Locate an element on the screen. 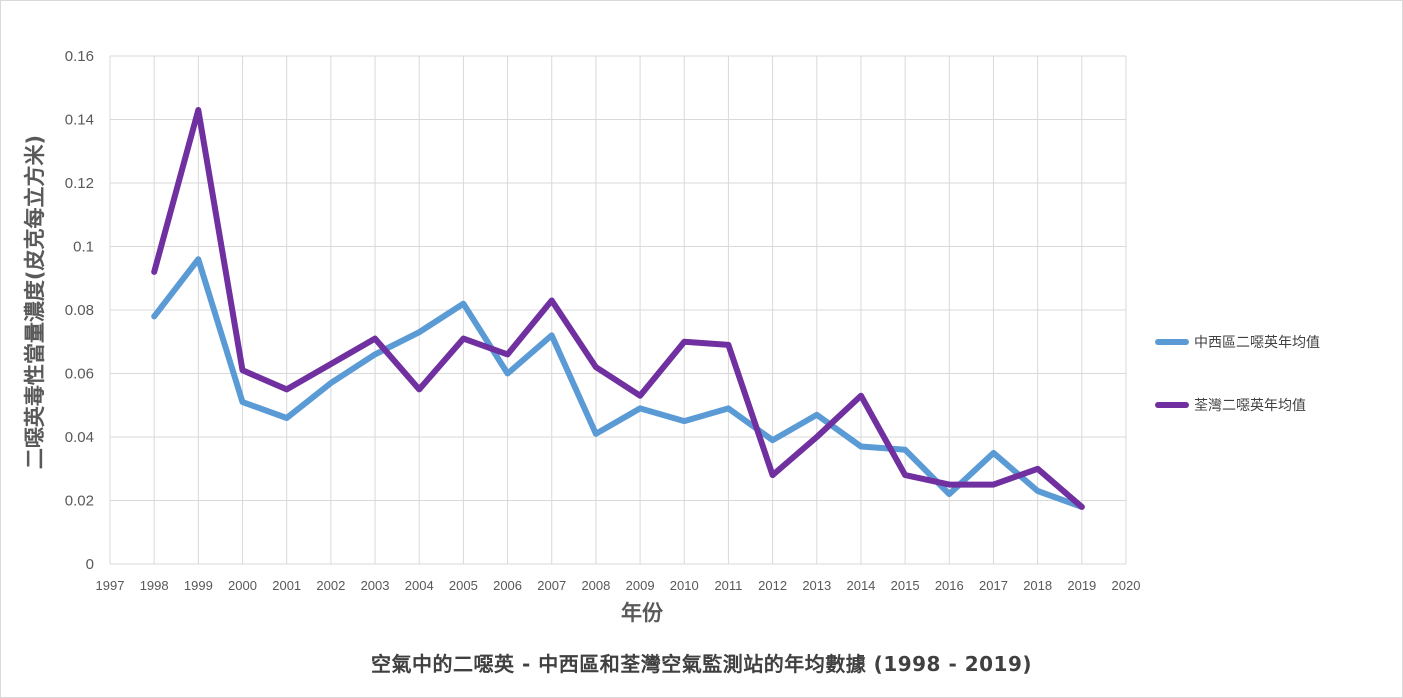  y-tick-label: 0 is located at coordinates (90, 564).